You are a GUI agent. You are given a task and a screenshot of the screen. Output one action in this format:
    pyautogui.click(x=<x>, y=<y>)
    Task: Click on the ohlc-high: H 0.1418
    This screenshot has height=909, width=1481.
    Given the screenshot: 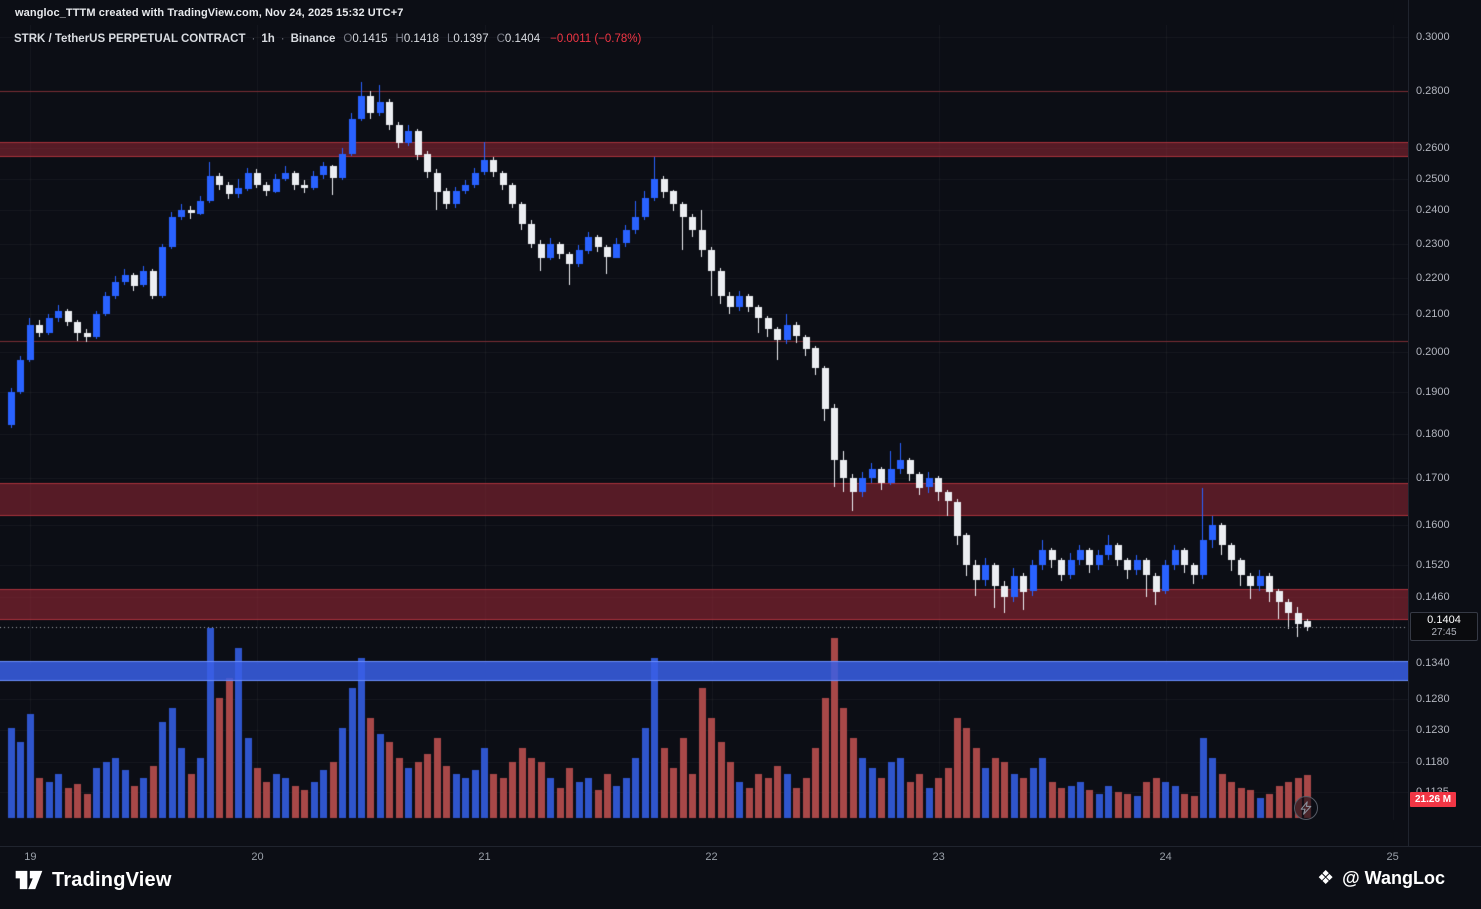 What is the action you would take?
    pyautogui.click(x=418, y=39)
    